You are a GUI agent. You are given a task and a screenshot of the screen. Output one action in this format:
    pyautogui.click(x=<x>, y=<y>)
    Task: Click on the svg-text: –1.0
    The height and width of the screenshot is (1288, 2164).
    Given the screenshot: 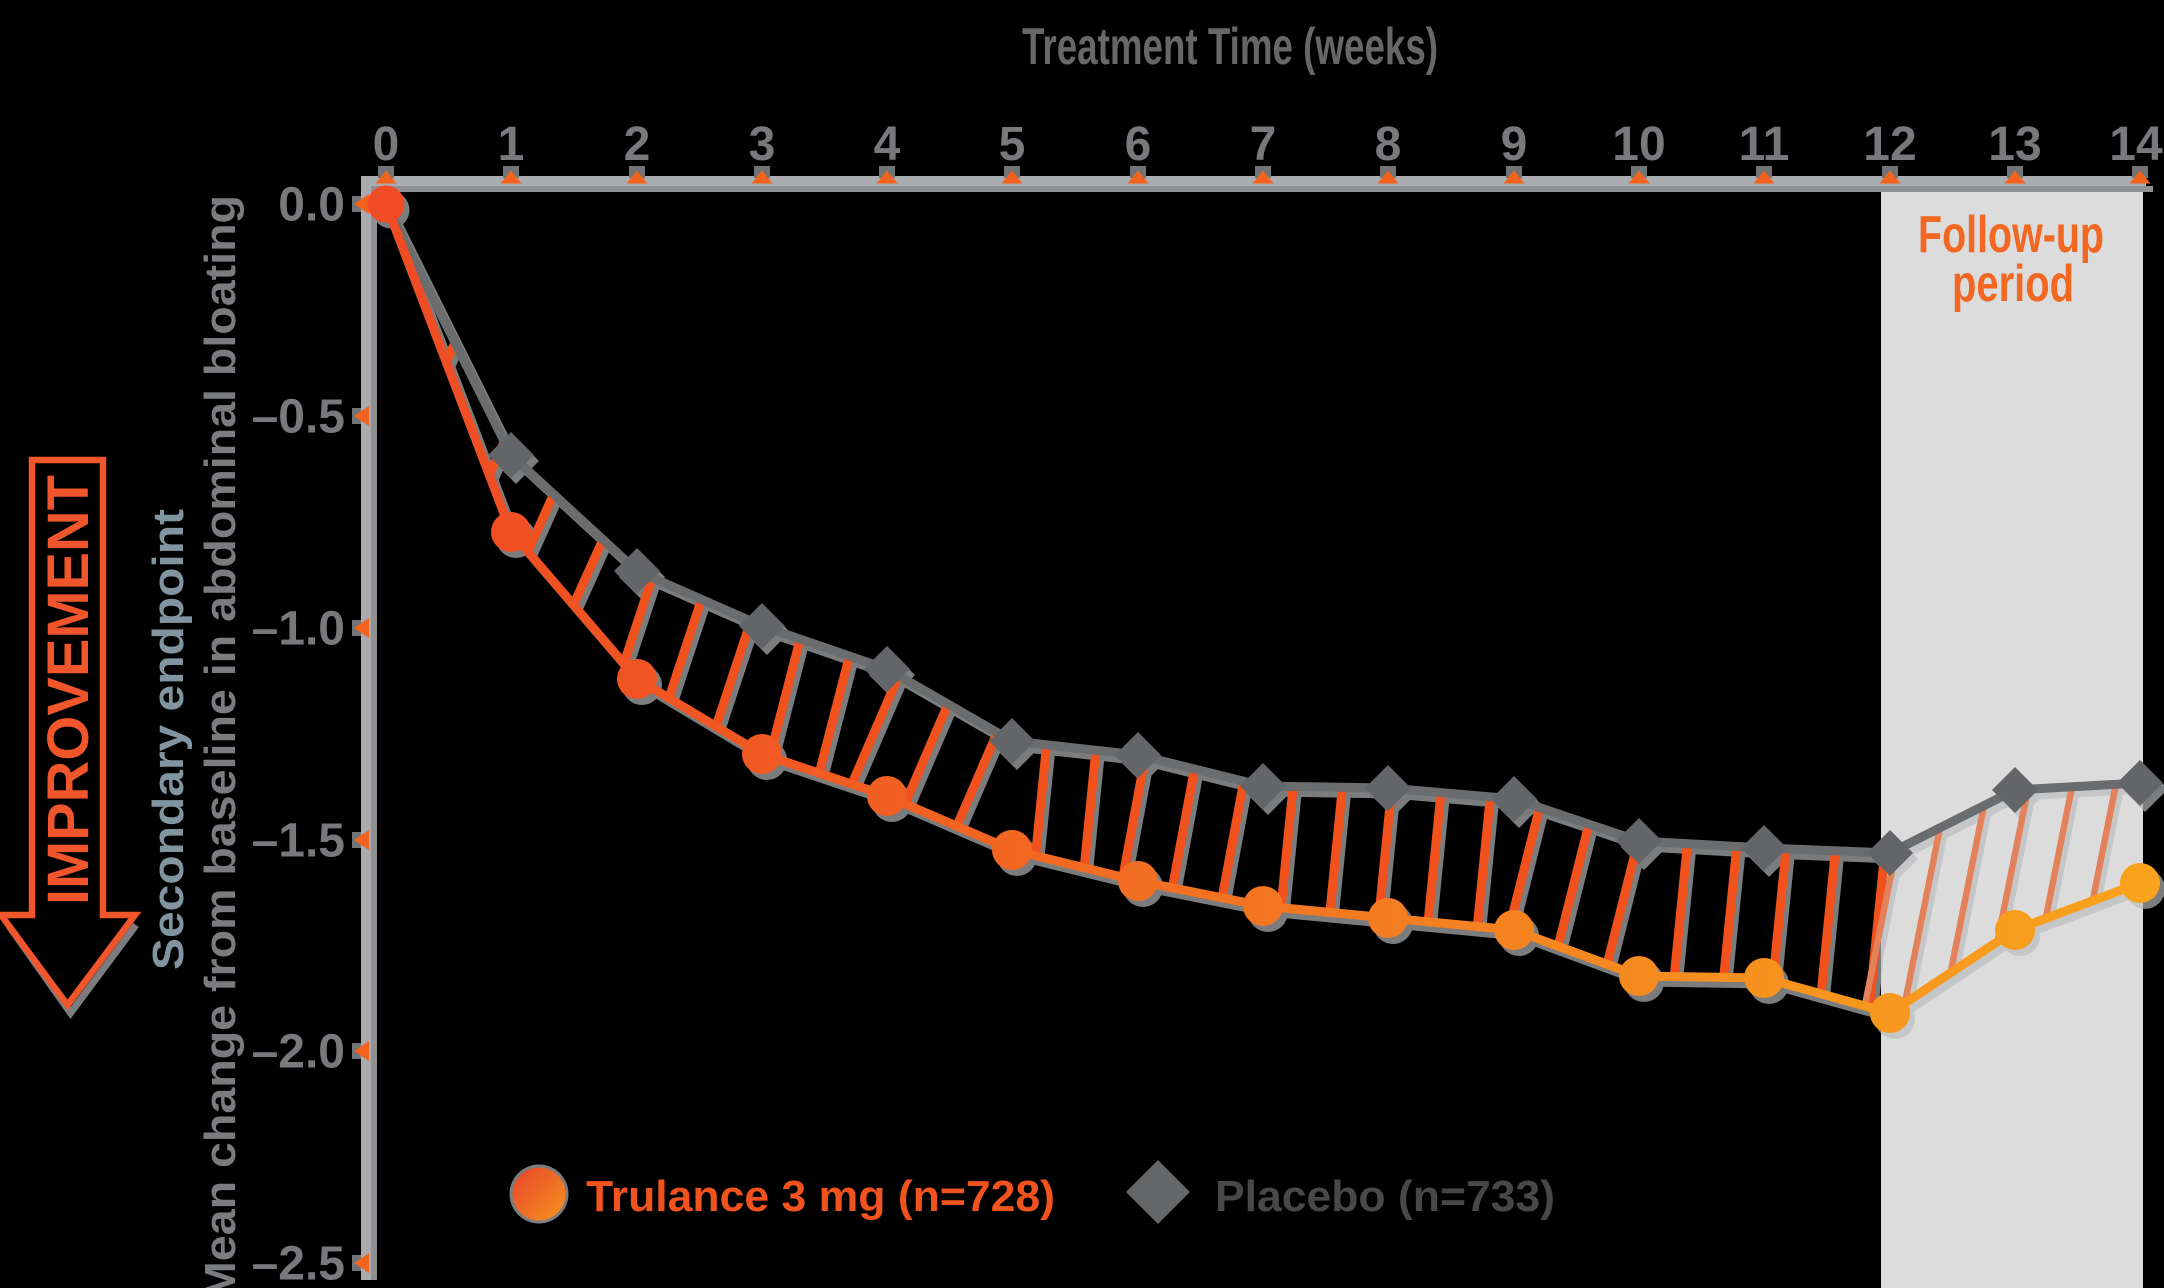 What is the action you would take?
    pyautogui.click(x=298, y=629)
    